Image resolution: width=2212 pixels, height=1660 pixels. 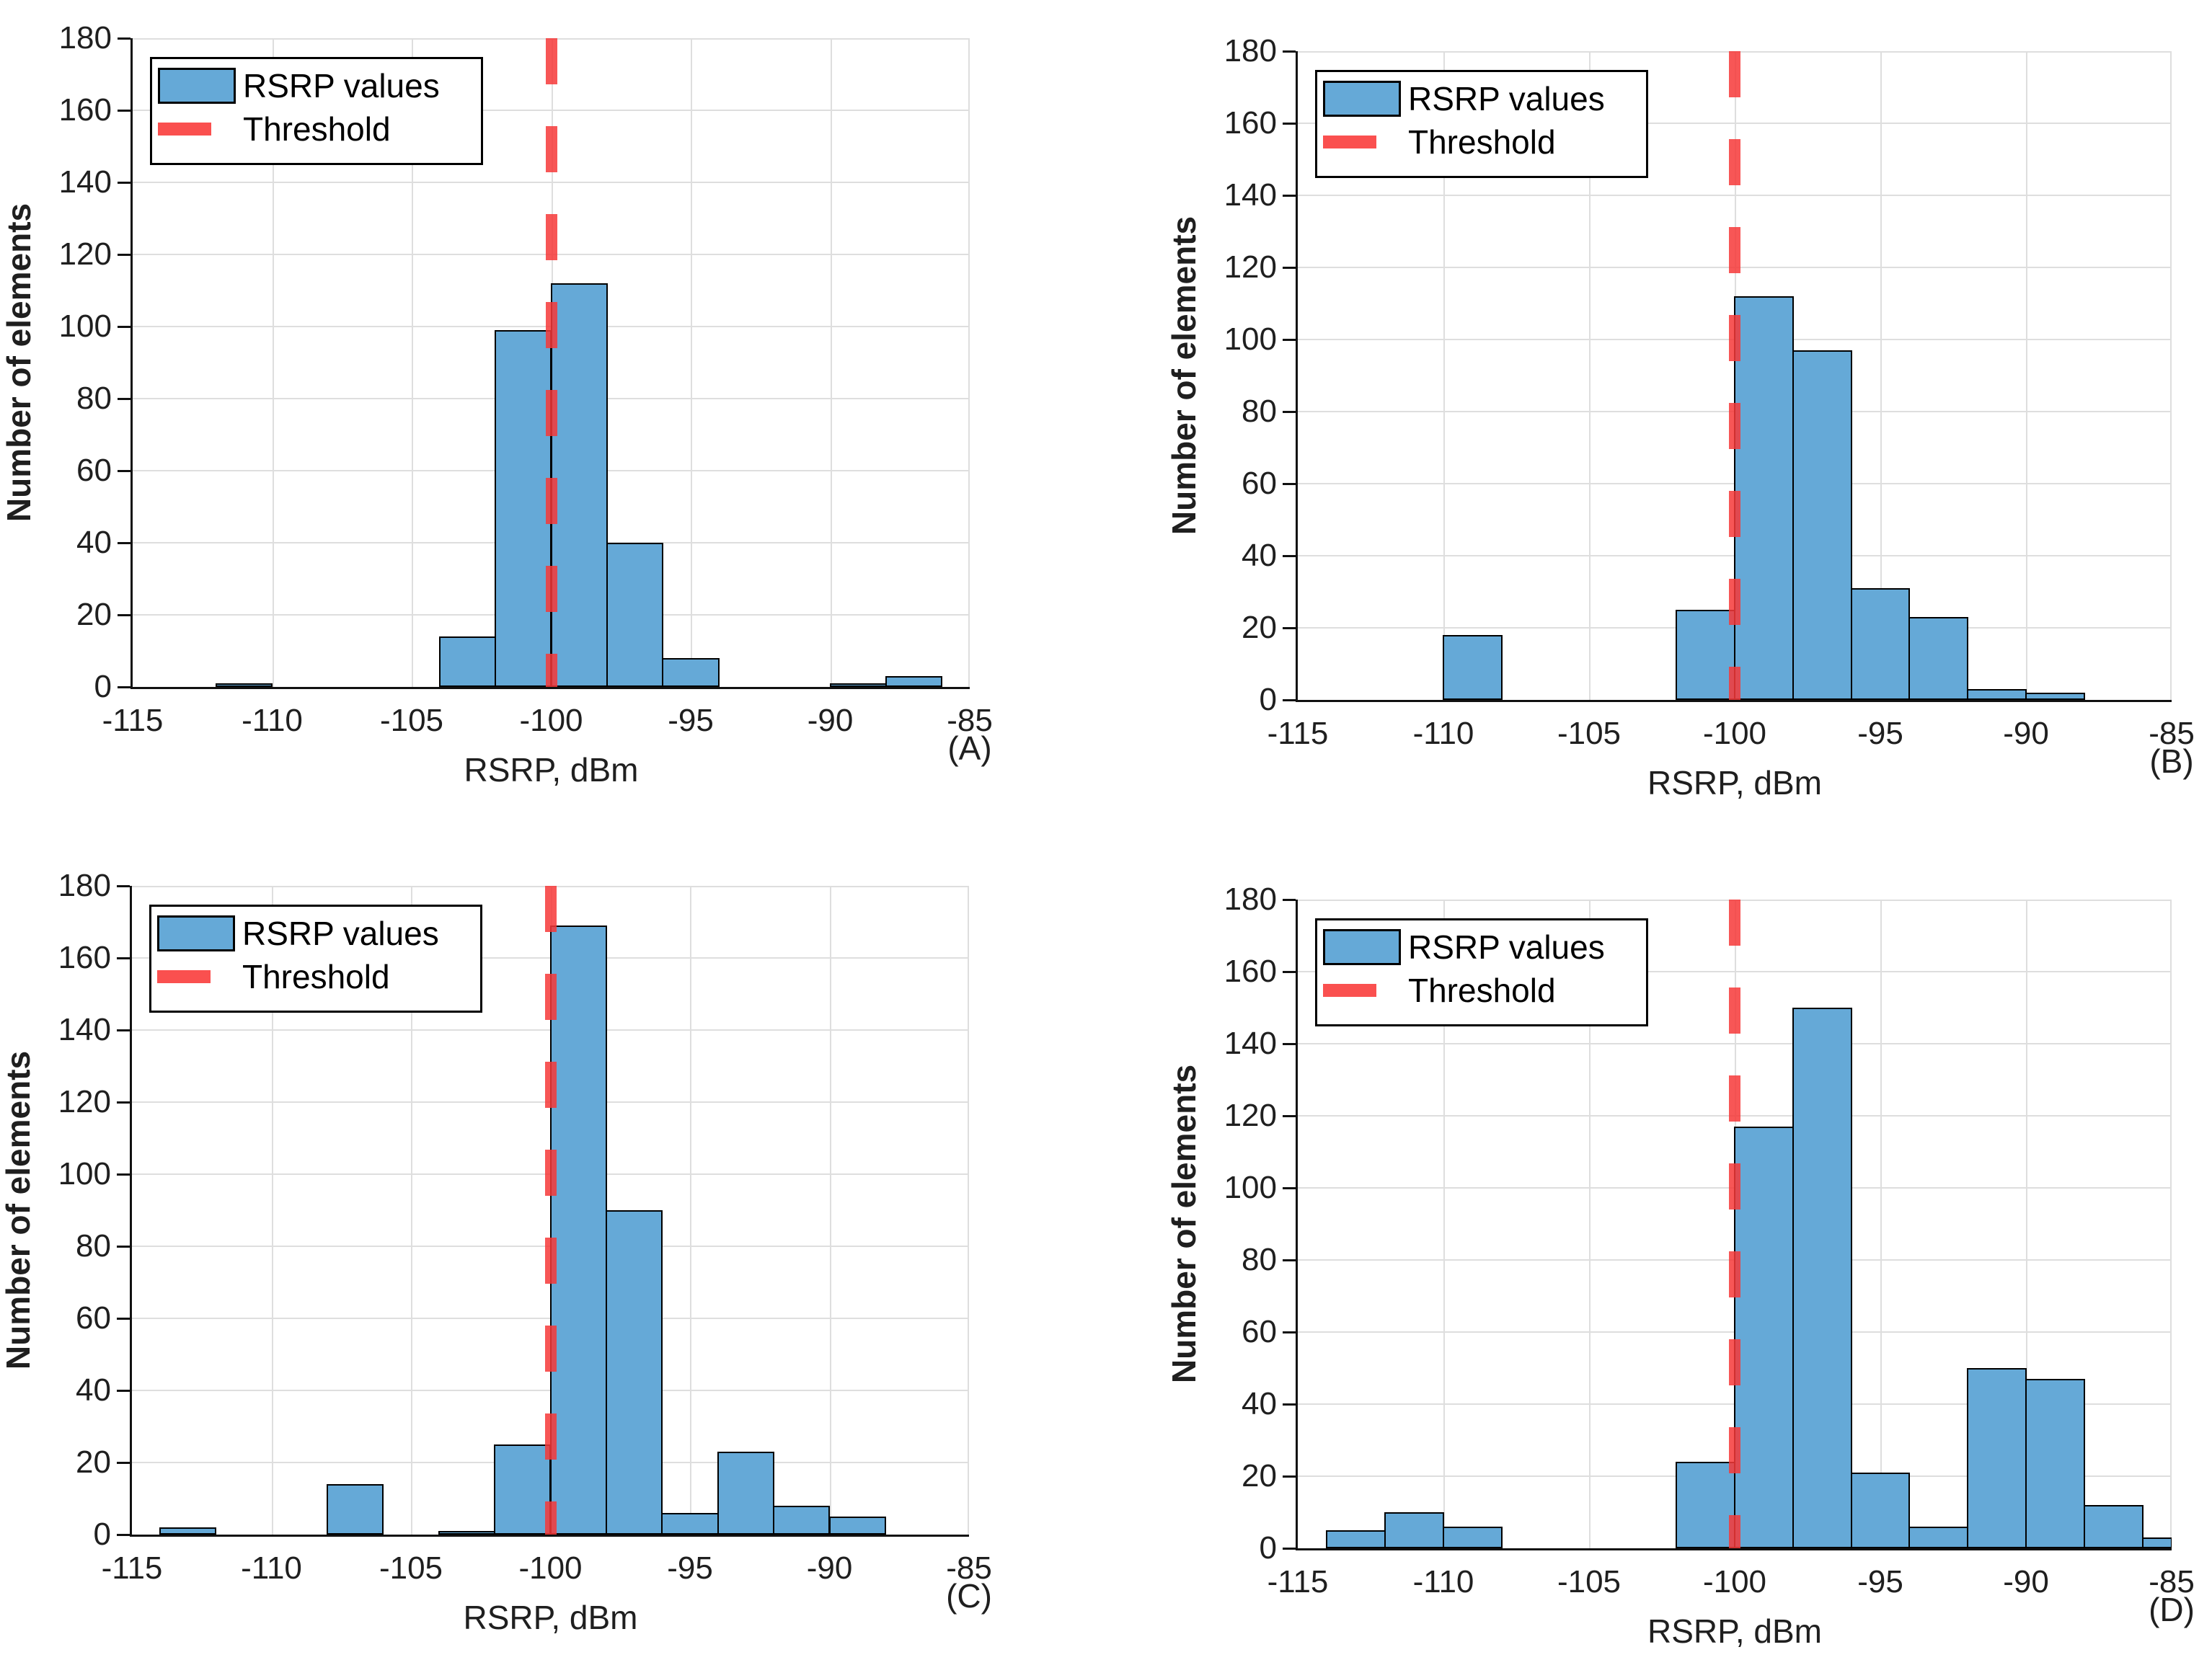 I want to click on panel-label: (A), so click(x=969, y=748).